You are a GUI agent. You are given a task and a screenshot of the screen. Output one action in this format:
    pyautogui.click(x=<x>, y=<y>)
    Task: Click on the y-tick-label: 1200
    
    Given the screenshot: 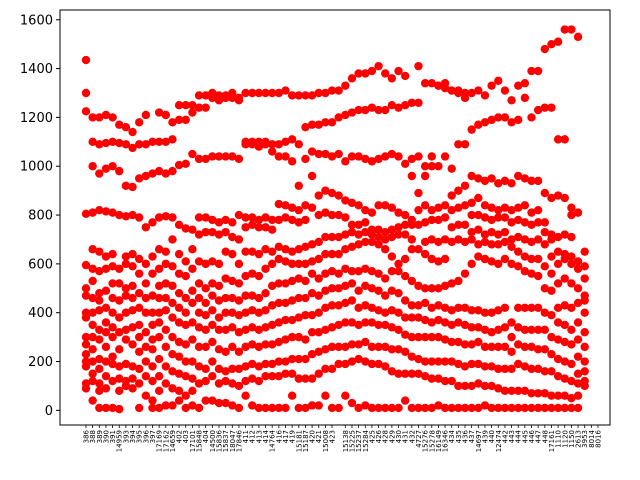 What is the action you would take?
    pyautogui.click(x=36, y=118)
    